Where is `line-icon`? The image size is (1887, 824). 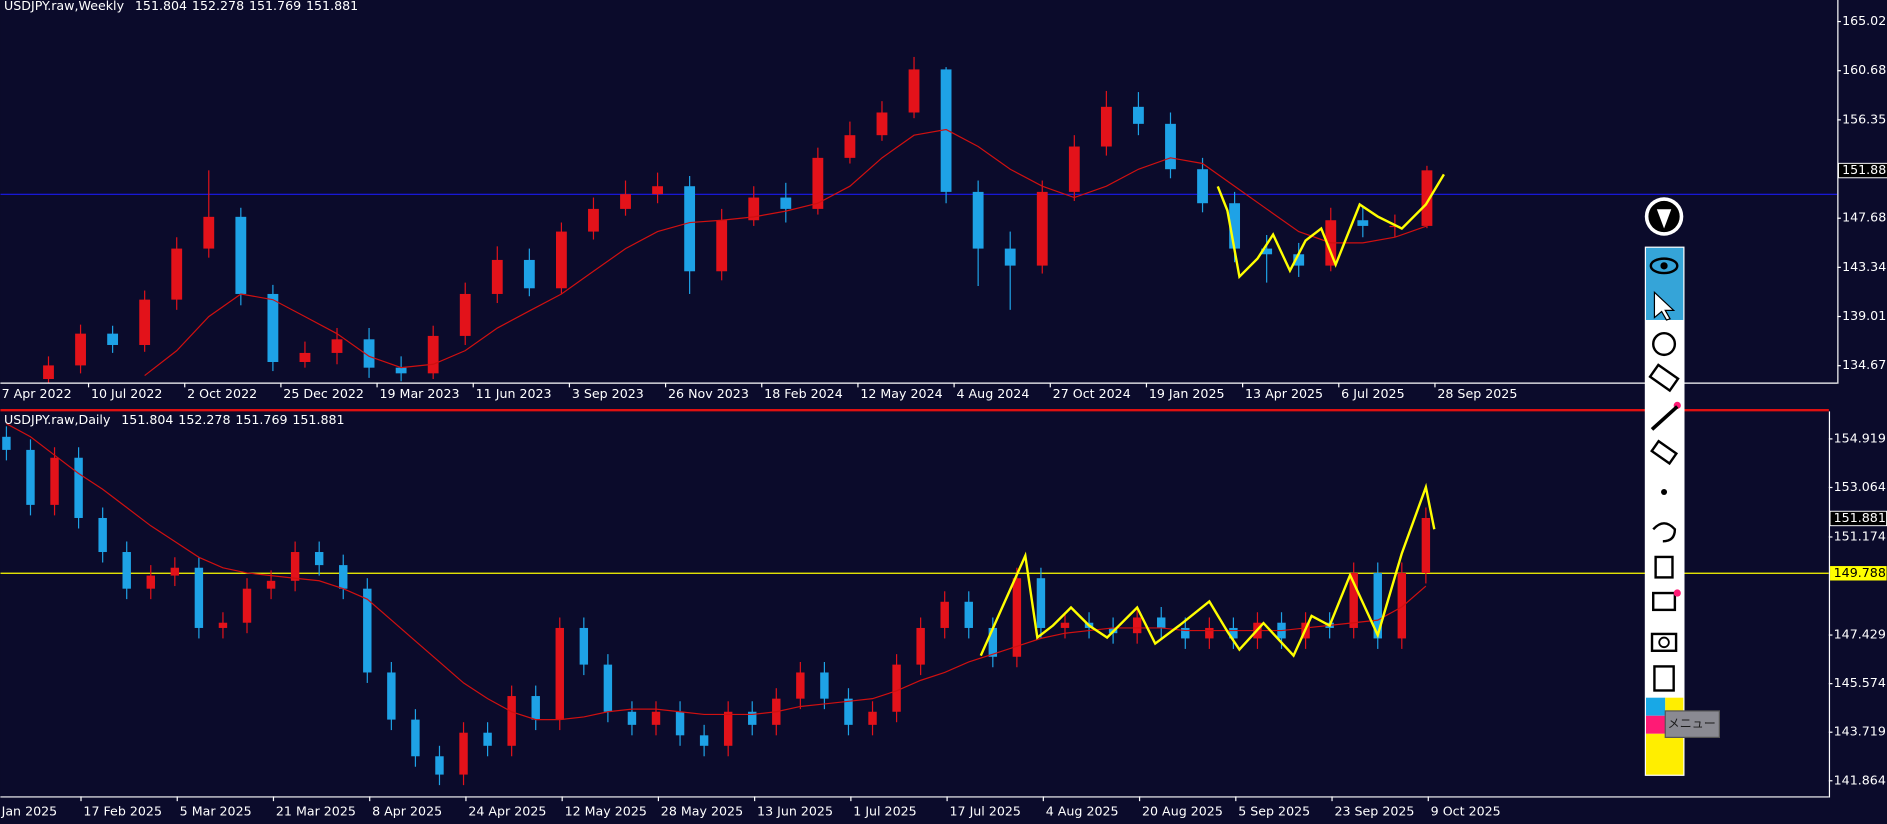 line-icon is located at coordinates (1664, 418).